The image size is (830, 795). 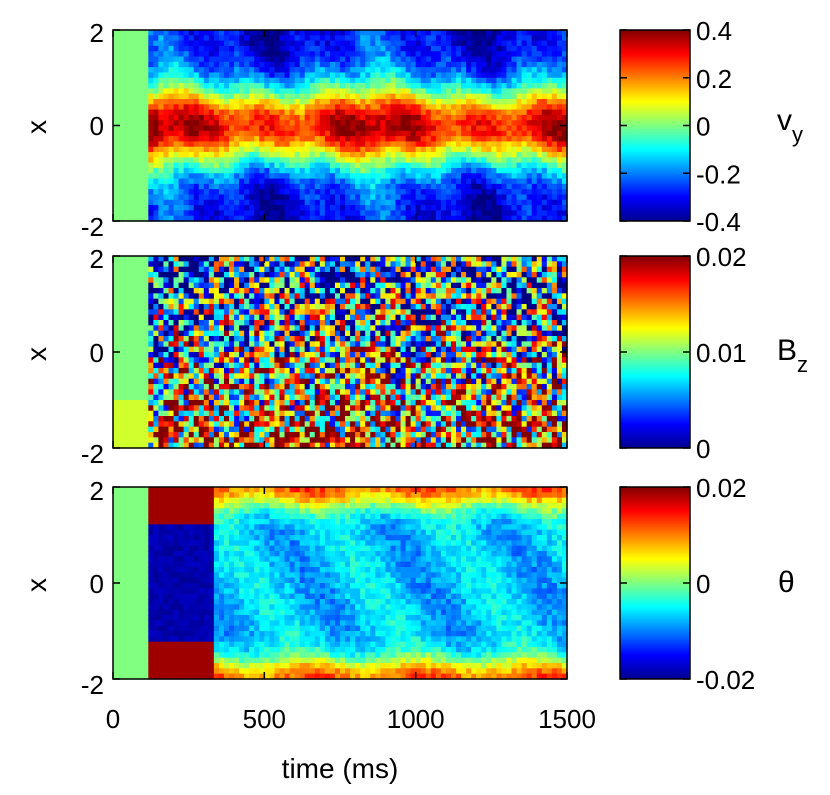 What do you see at coordinates (790, 125) in the screenshot?
I see `colorbar-label-vy: vy` at bounding box center [790, 125].